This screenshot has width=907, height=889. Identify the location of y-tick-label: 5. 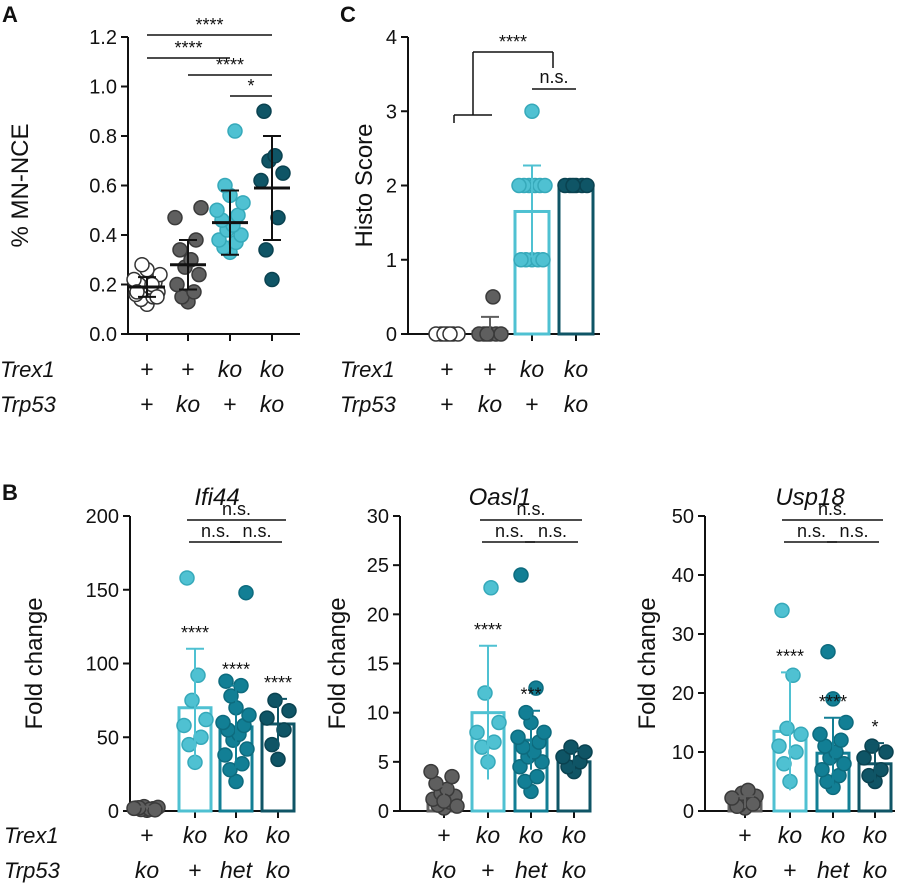
(383, 763).